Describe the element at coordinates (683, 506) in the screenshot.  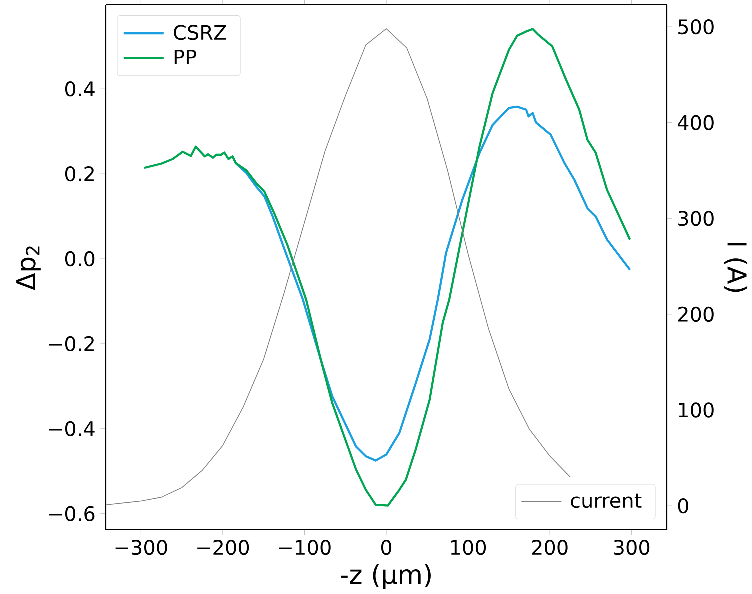
I see `y2-tick-label: 0` at that location.